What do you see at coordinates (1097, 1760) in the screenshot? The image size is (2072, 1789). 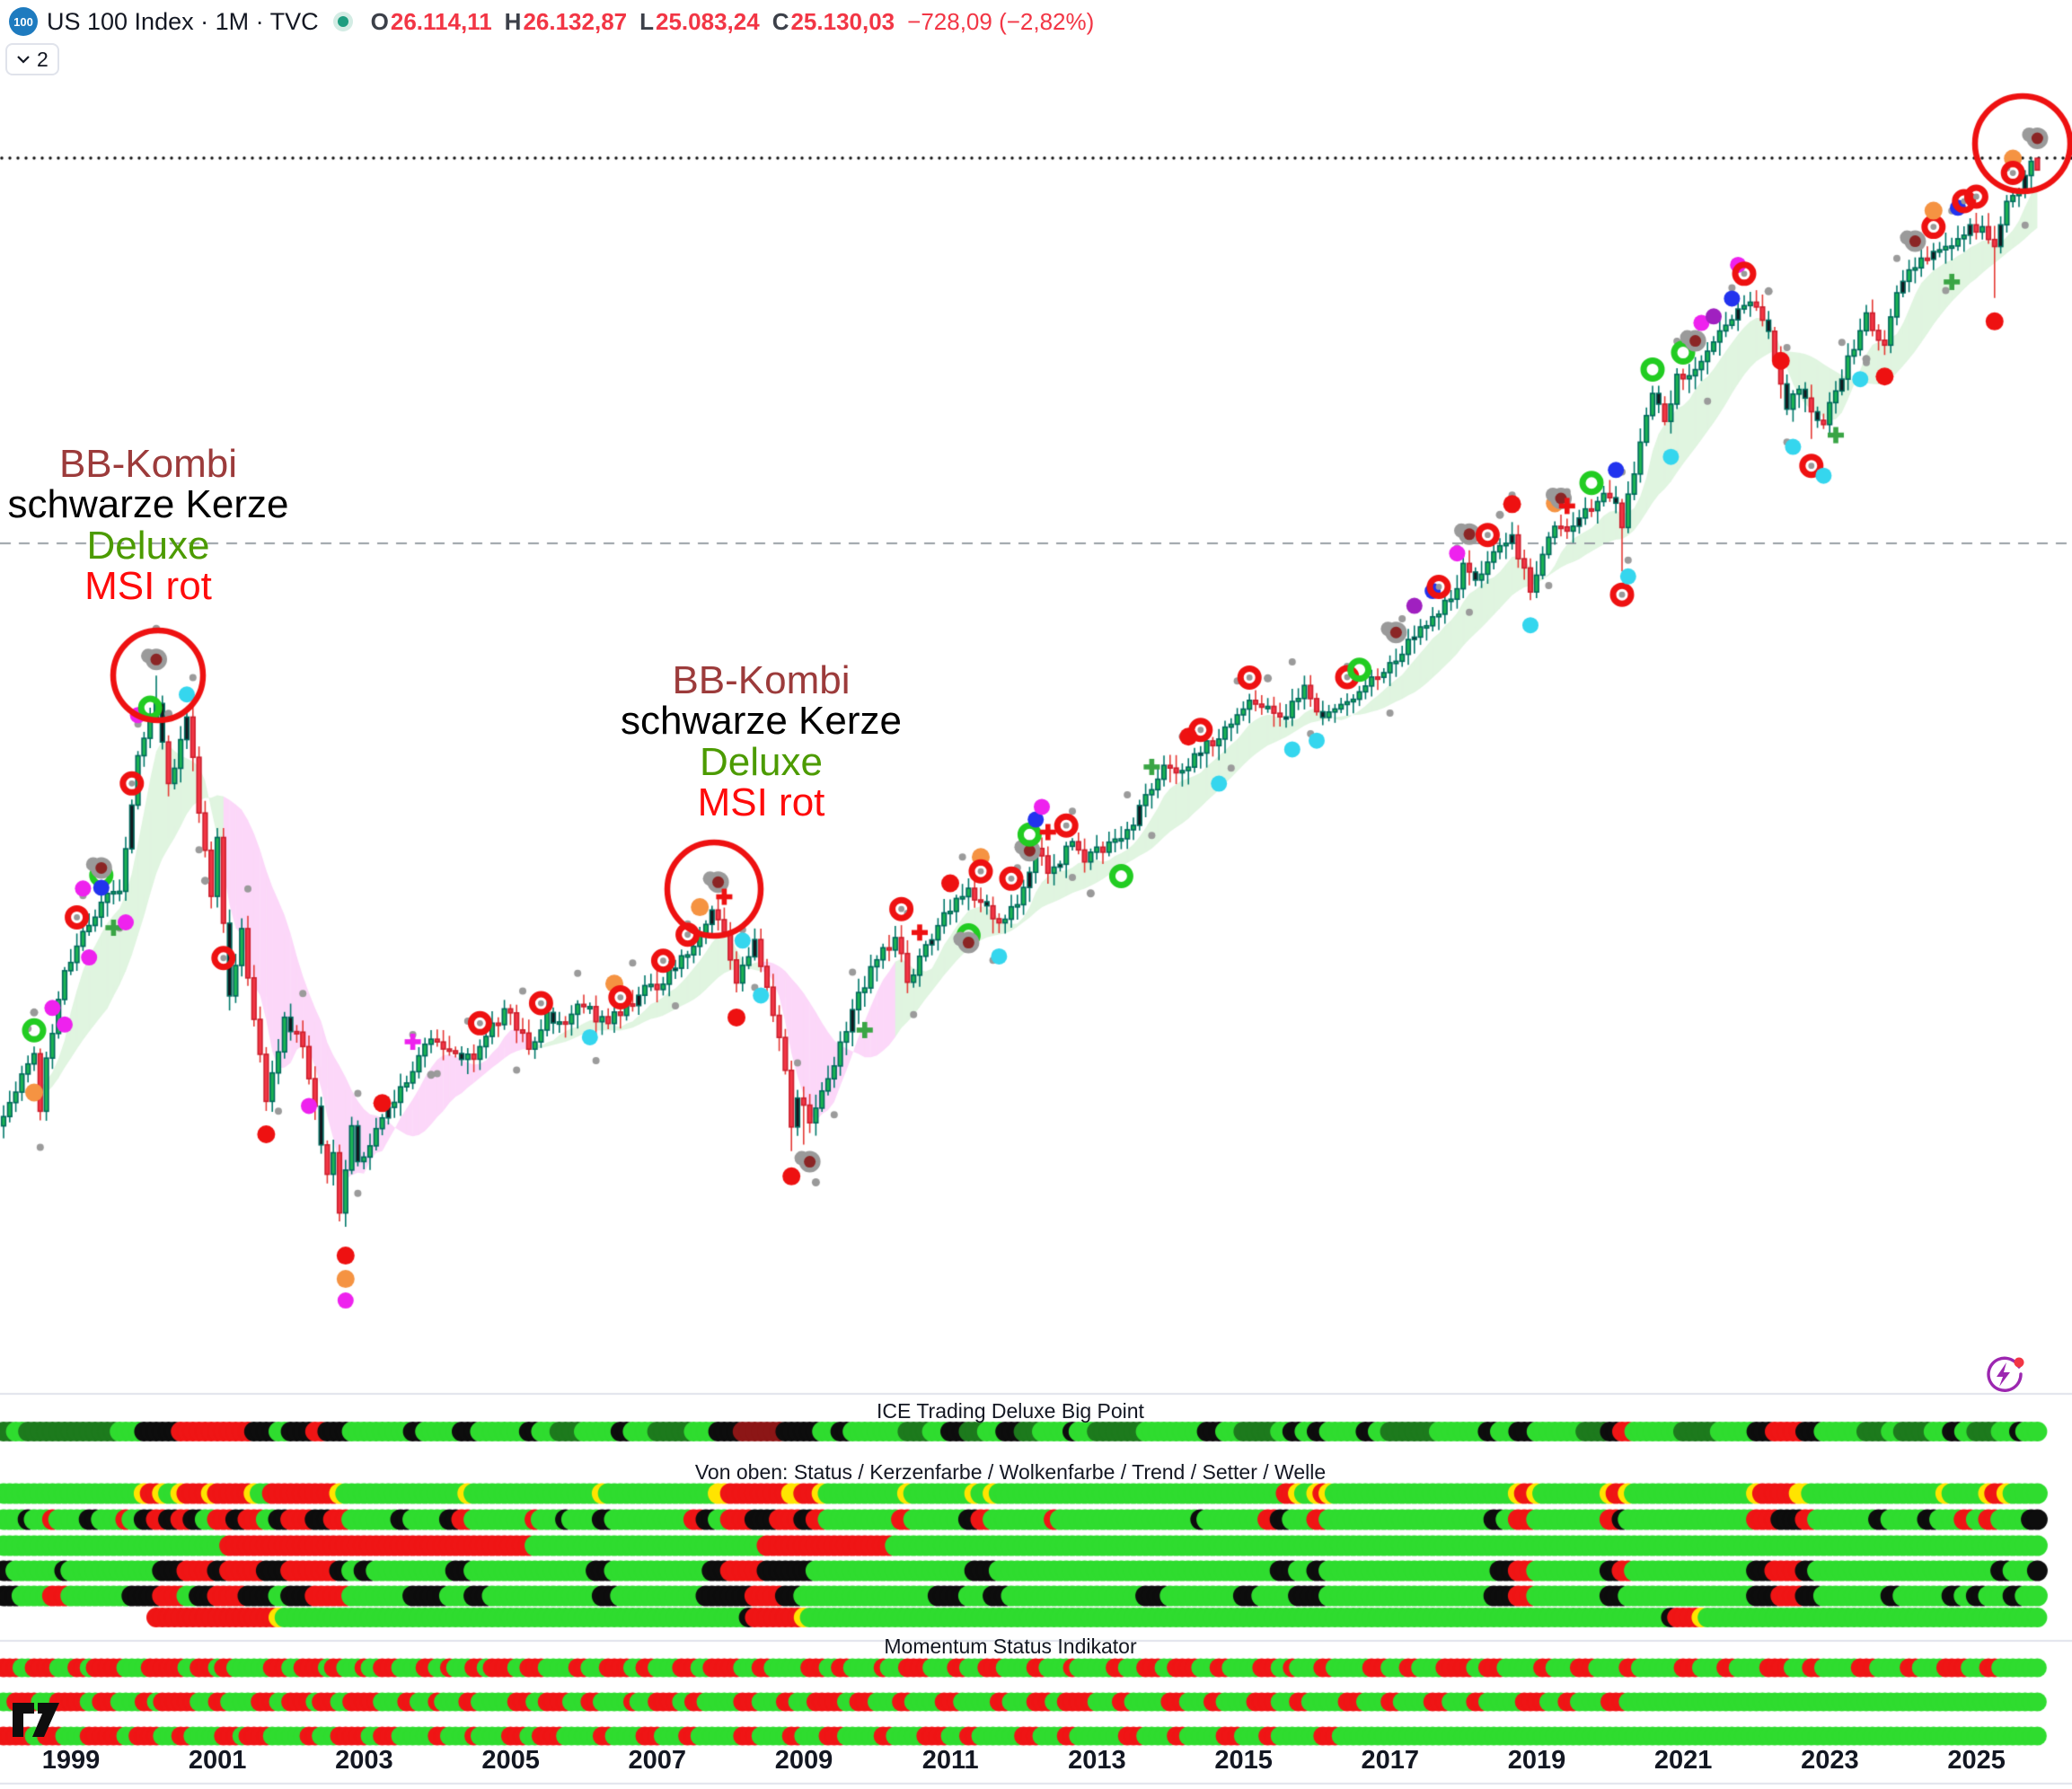 I see `year-label: 2013` at bounding box center [1097, 1760].